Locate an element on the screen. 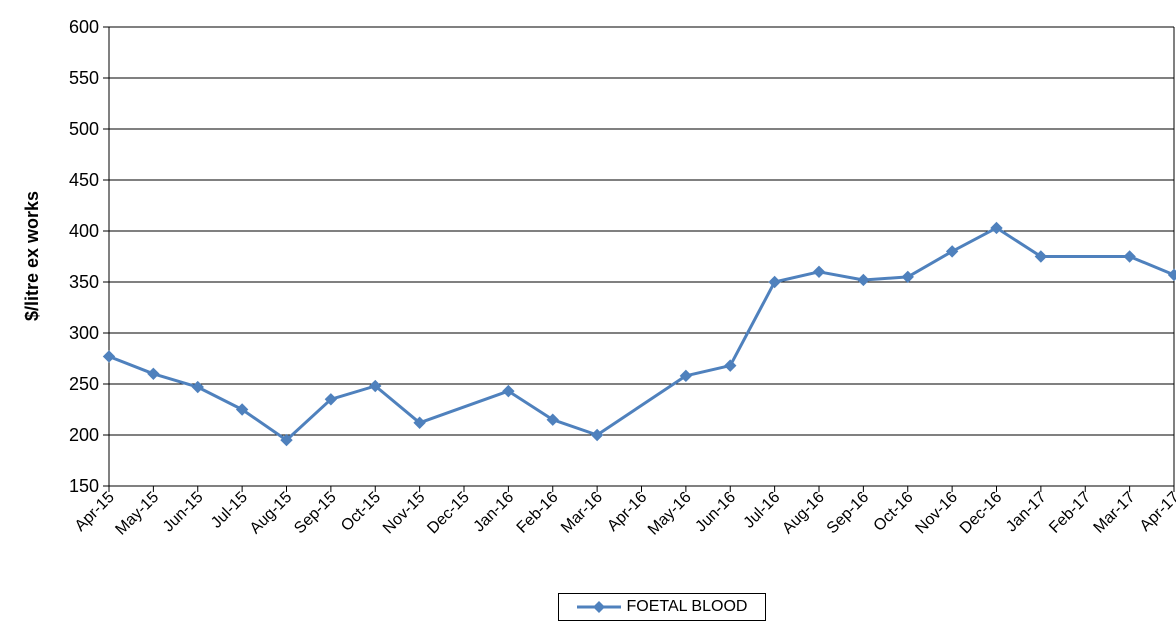 The width and height of the screenshot is (1176, 621). x-tick-label-Sep-15: Sep-15 is located at coordinates (315, 513).